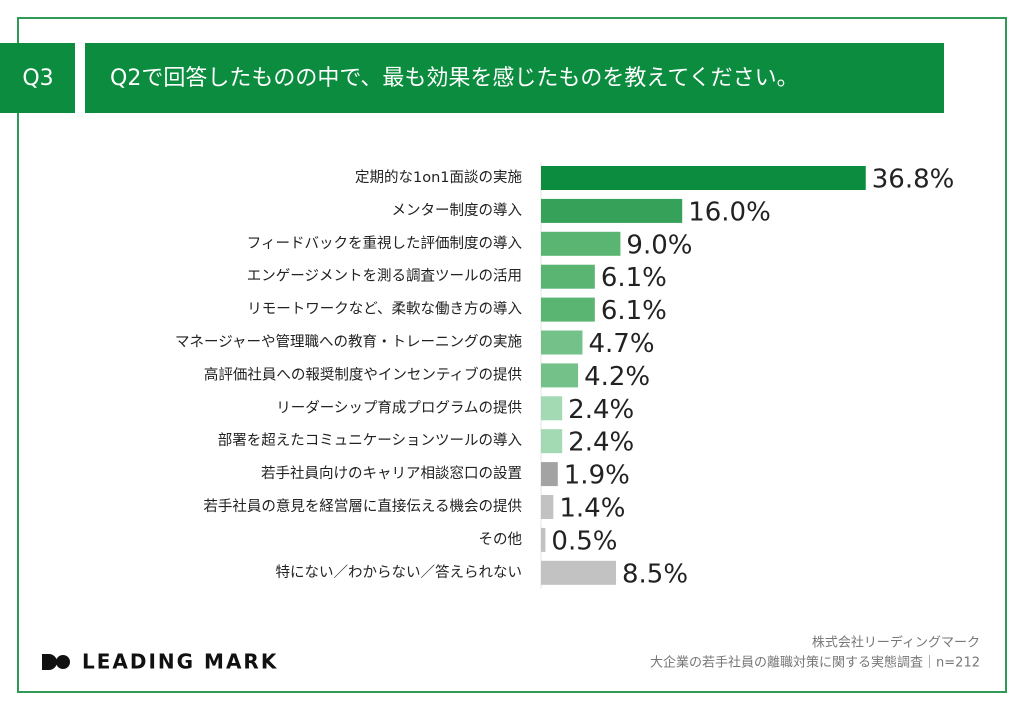 This screenshot has height=709, width=1024. Describe the element at coordinates (913, 180) in the screenshot. I see `value-label: 36.8%` at that location.